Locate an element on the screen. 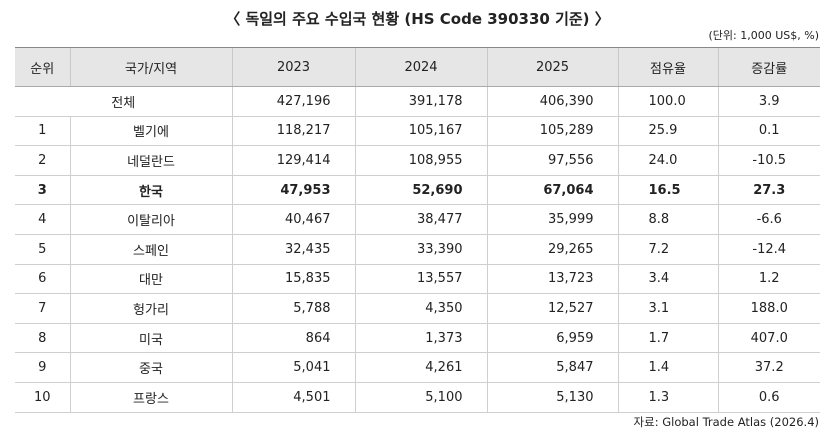 The image size is (835, 437). header-cell: 점유율 is located at coordinates (667, 67).